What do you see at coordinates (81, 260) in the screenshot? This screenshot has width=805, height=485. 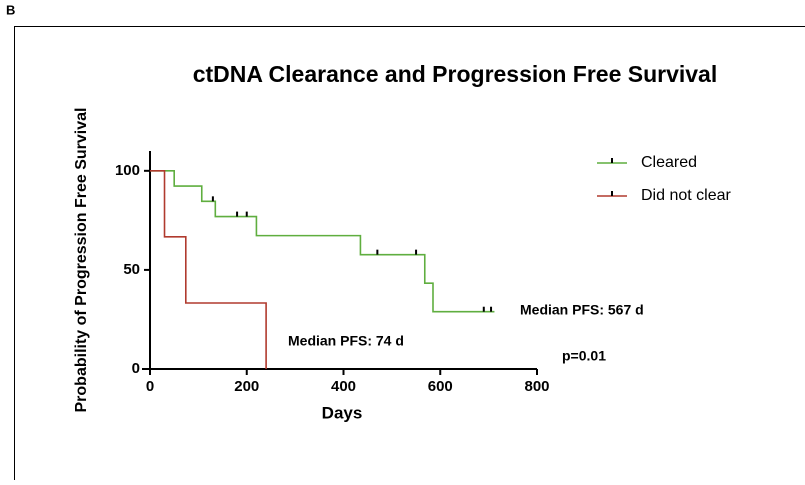 I see `y-axis-label: Probability of Progression Free Survival` at bounding box center [81, 260].